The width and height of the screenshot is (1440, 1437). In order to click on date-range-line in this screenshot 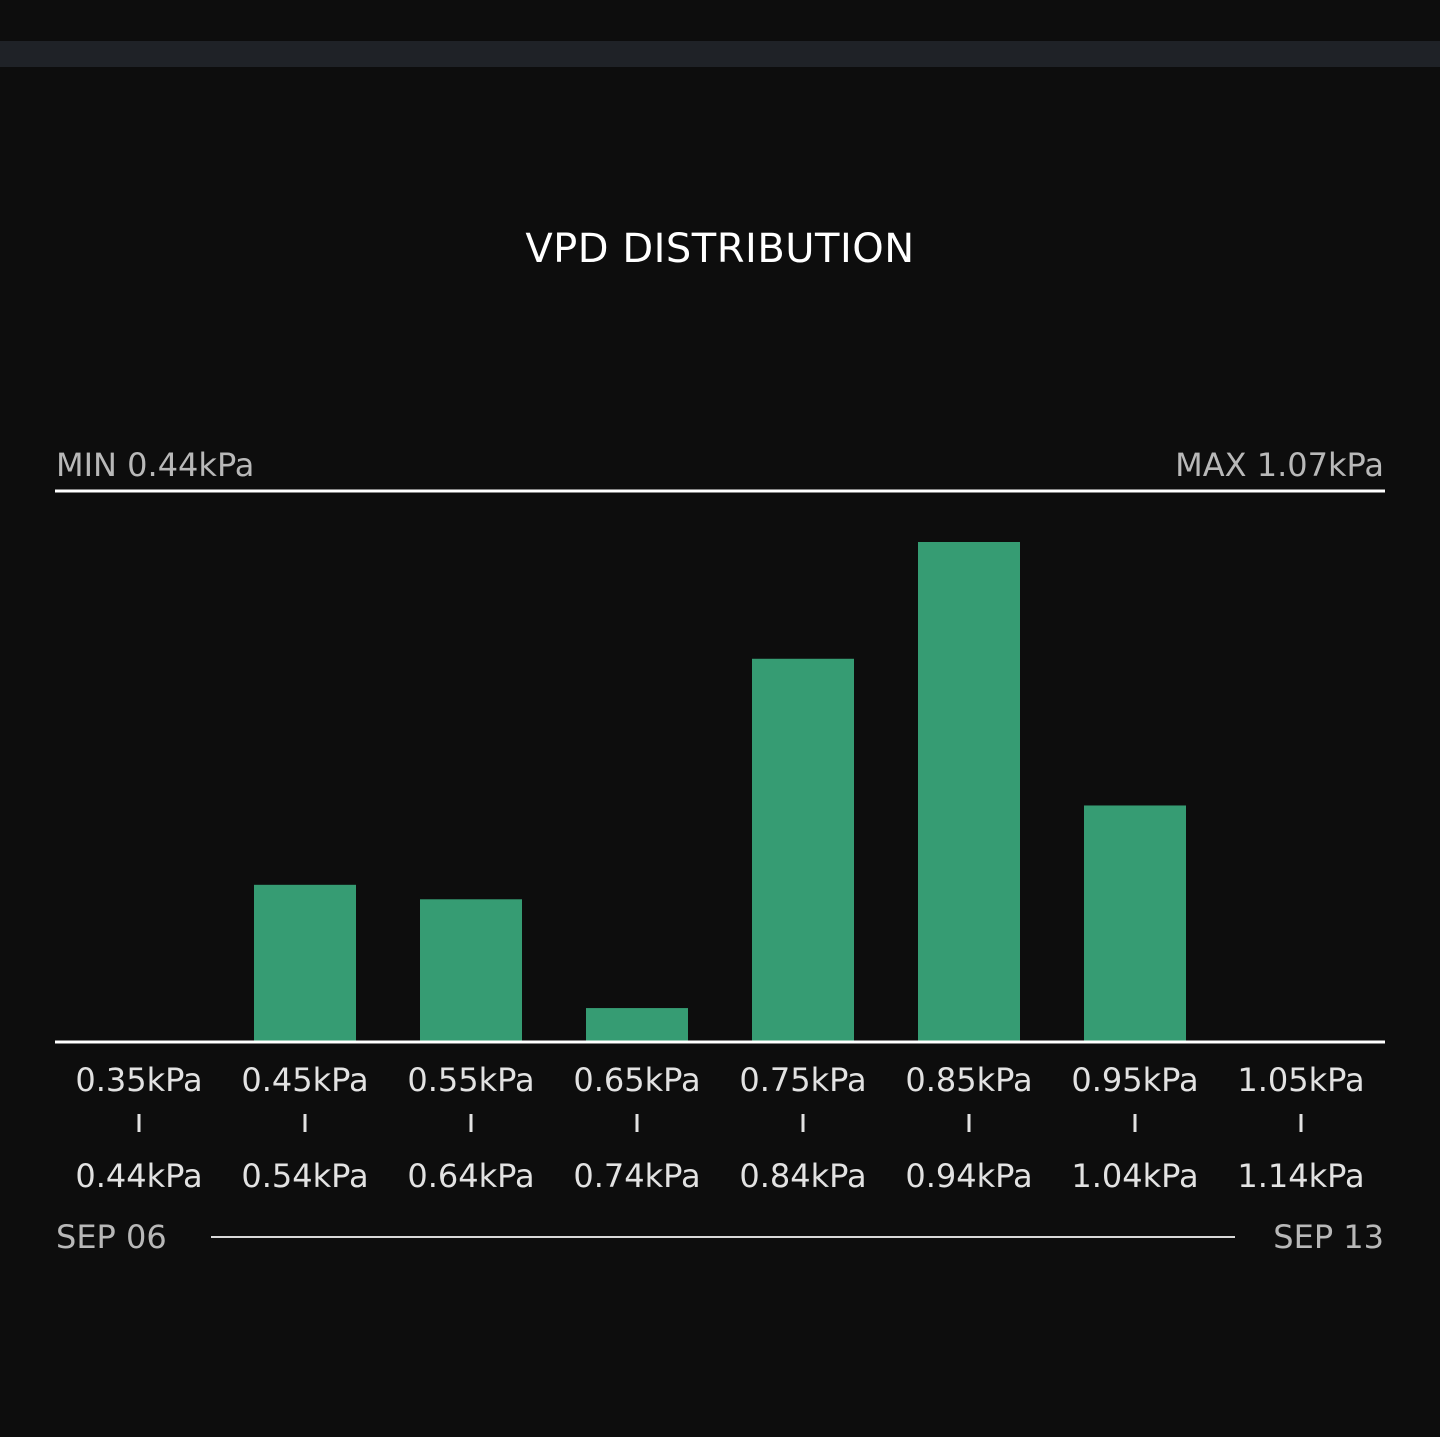, I will do `click(723, 1237)`.